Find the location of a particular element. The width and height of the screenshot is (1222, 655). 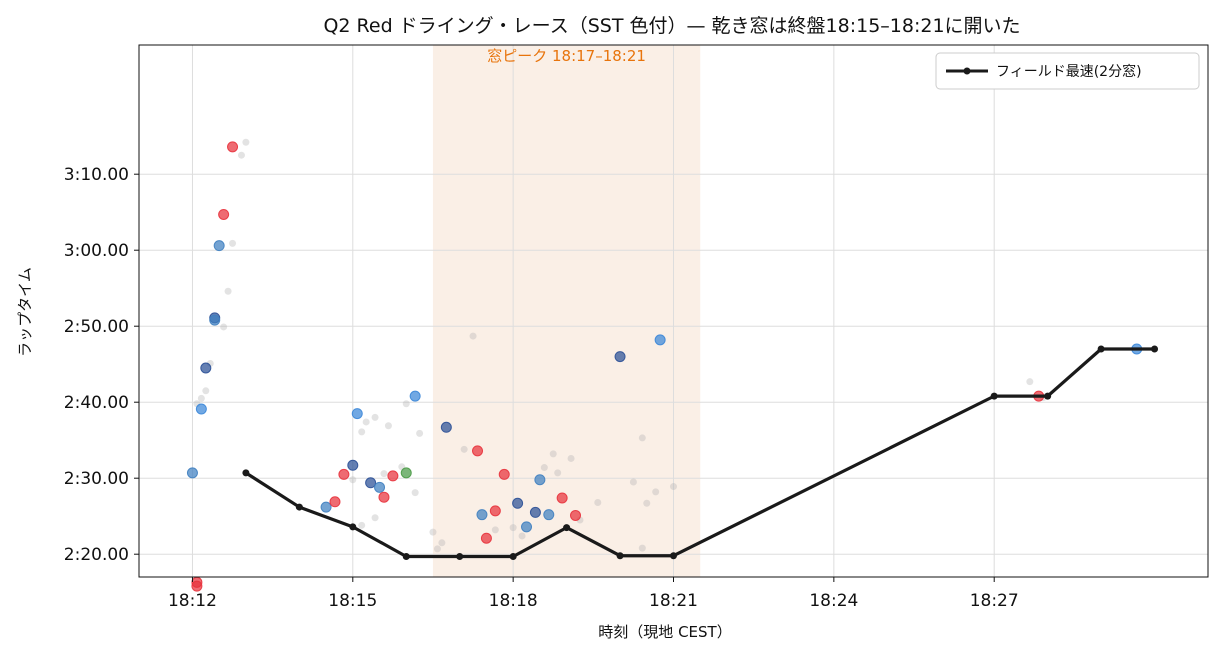

annotation-label: 窓ピーク 18:17–18:21 is located at coordinates (566, 56).